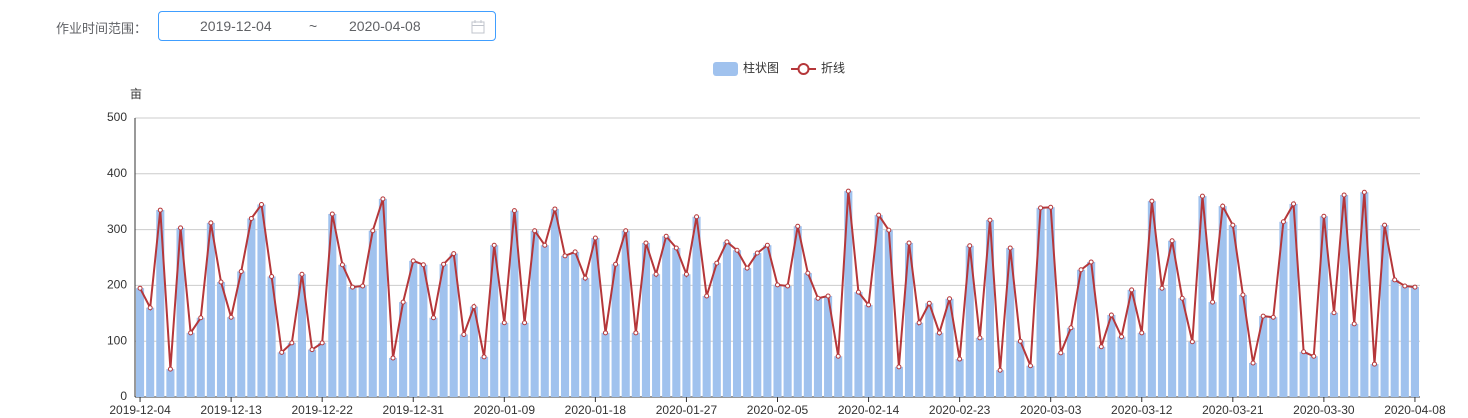 This screenshot has width=1468, height=418. What do you see at coordinates (1233, 410) in the screenshot?
I see `x-tick-label: 2020-03-21` at bounding box center [1233, 410].